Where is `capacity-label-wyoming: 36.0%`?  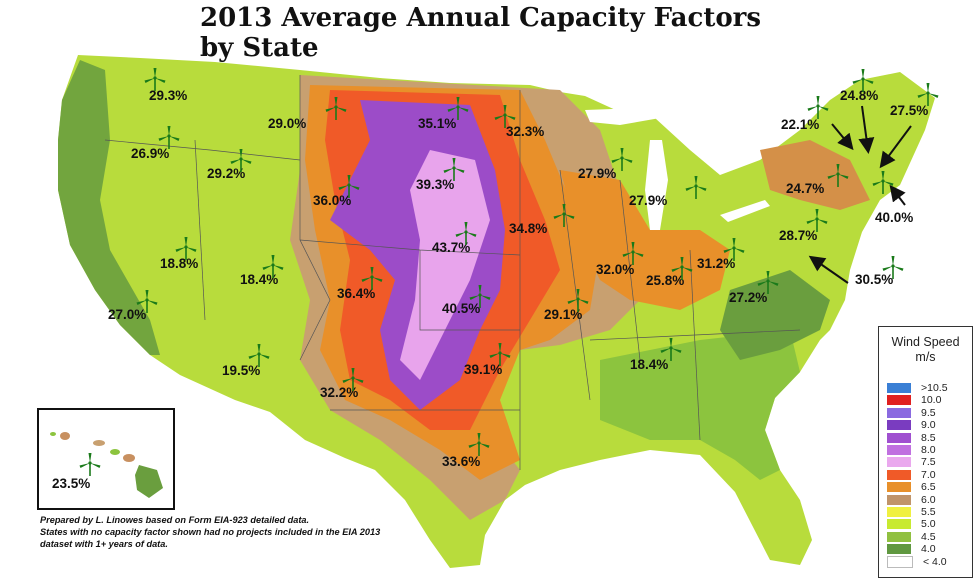 capacity-label-wyoming: 36.0% is located at coordinates (332, 200).